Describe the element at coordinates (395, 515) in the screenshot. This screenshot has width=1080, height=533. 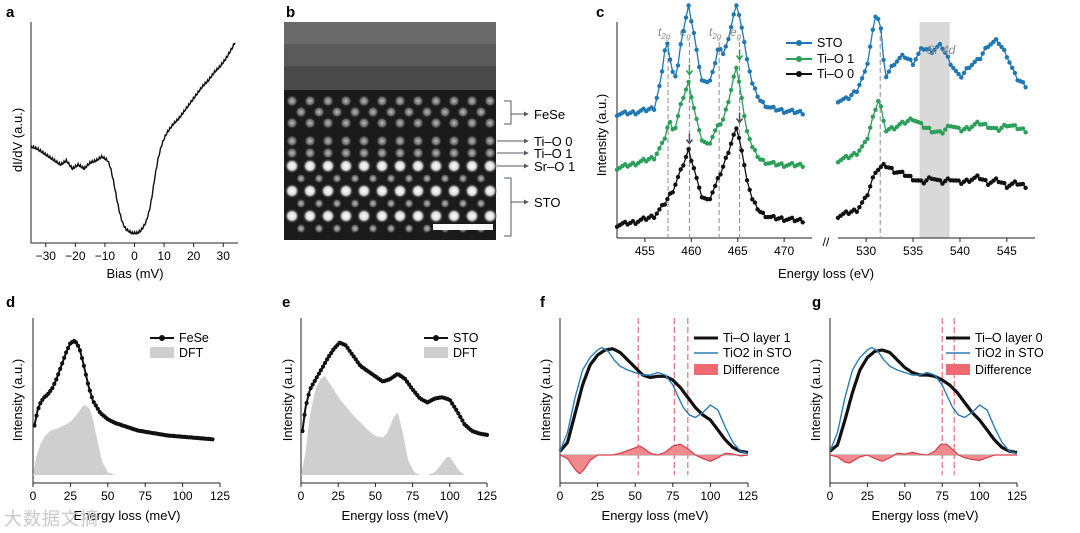
I see `panel-e-xlabel: Energy loss (meV)` at that location.